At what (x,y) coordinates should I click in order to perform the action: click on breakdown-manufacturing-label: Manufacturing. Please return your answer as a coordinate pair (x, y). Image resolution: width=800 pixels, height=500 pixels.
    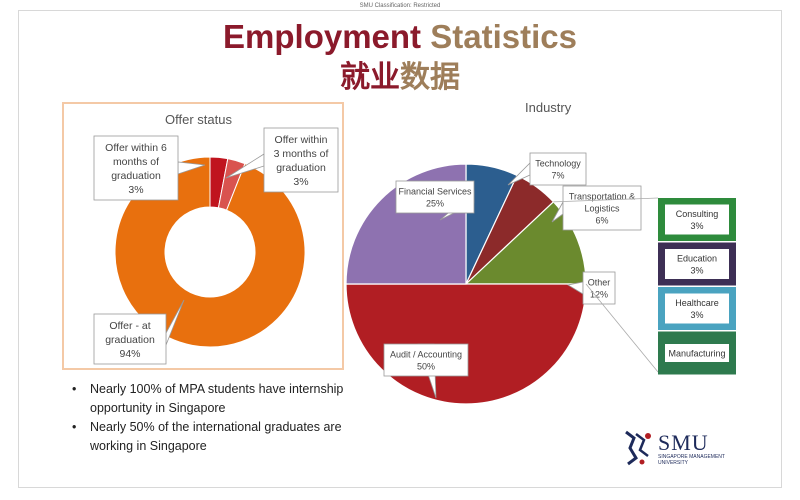
    Looking at the image, I should click on (696, 354).